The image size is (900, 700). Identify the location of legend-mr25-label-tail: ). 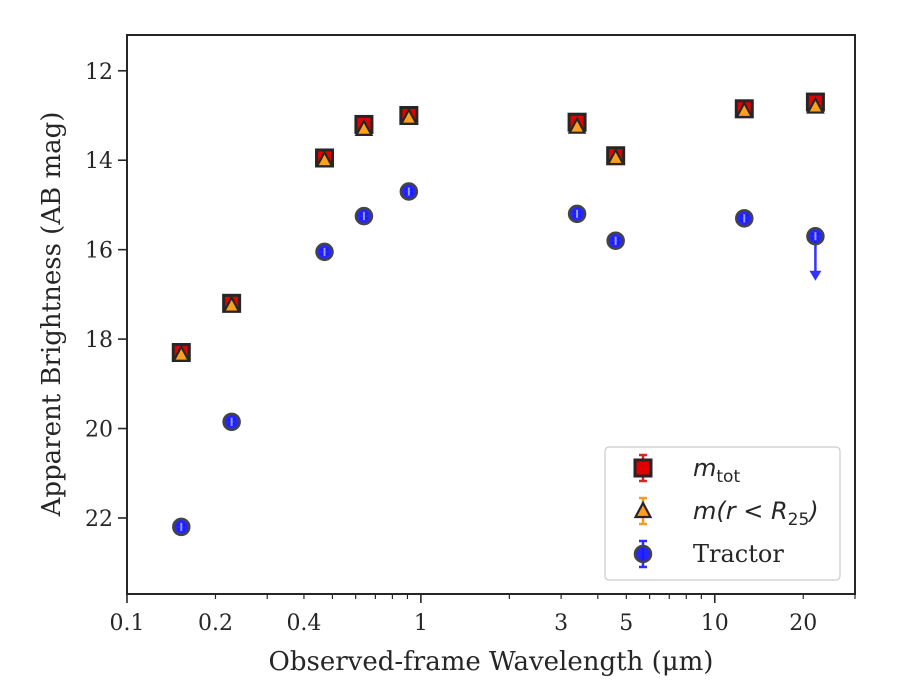
(812, 511).